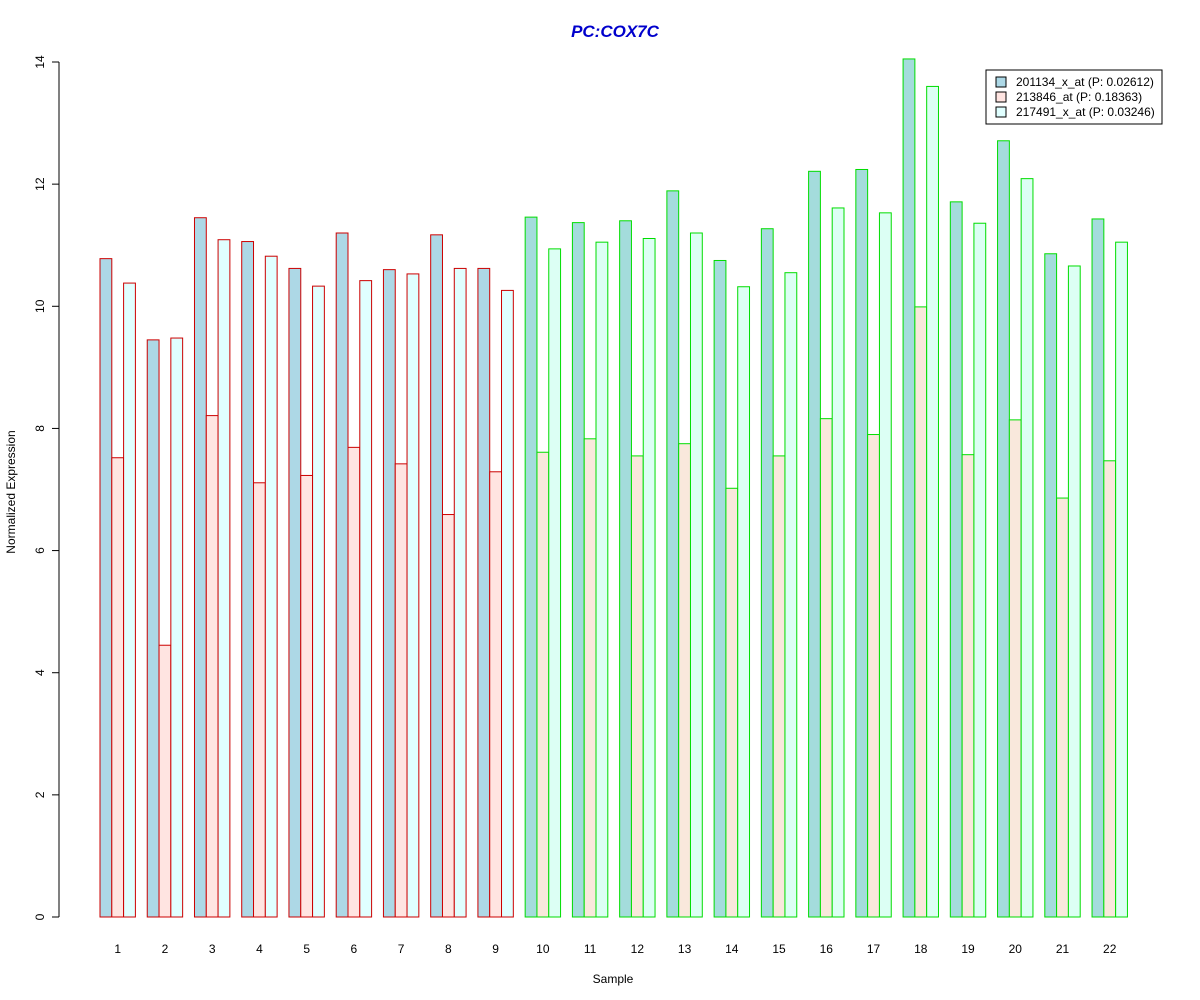 The width and height of the screenshot is (1200, 1000). What do you see at coordinates (1079, 97) in the screenshot?
I see `legend-entry: 213846_at (P: 0.18363)` at bounding box center [1079, 97].